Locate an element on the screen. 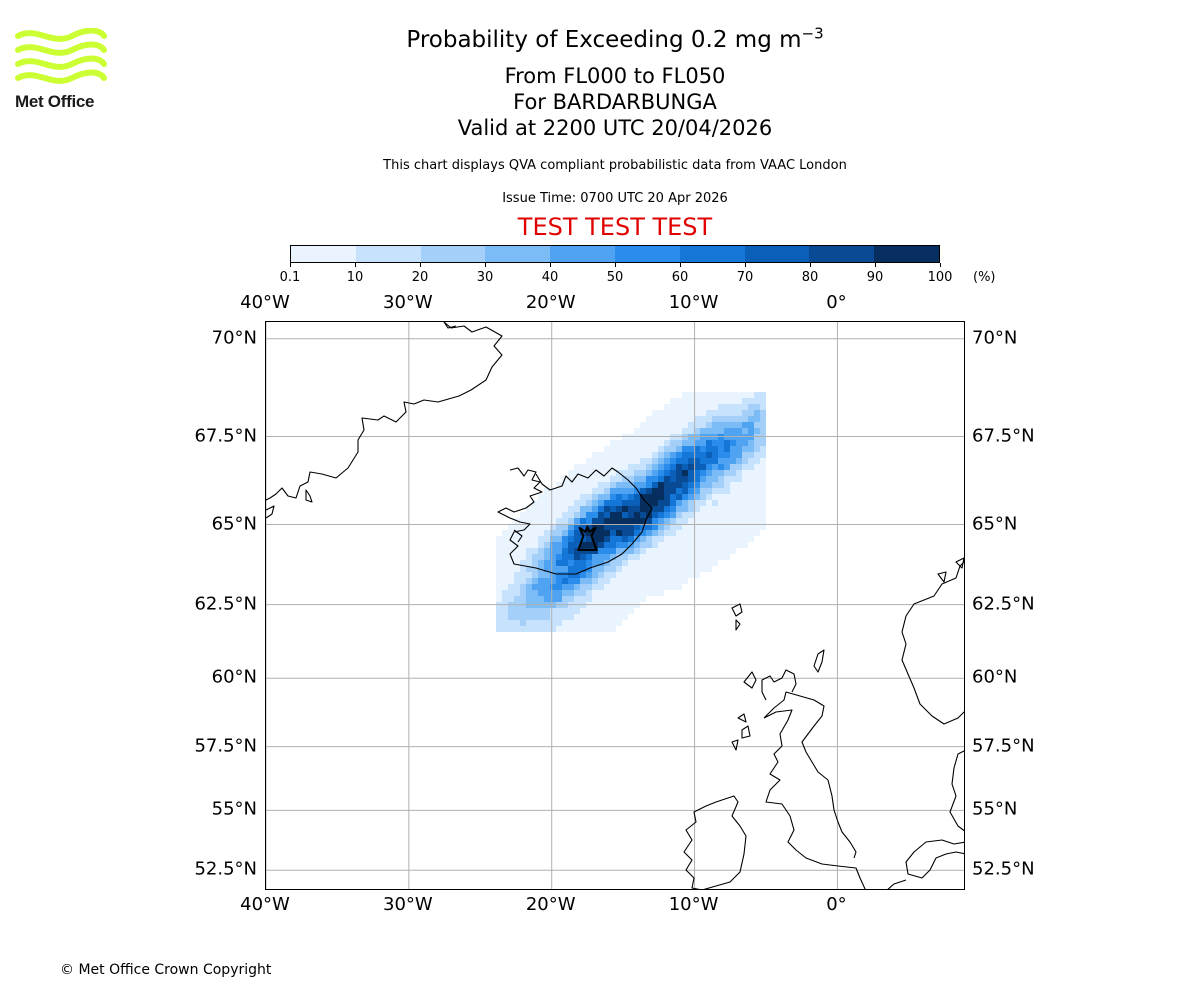 This screenshot has width=1200, height=1000. longitude-label: 20°W is located at coordinates (550, 302).